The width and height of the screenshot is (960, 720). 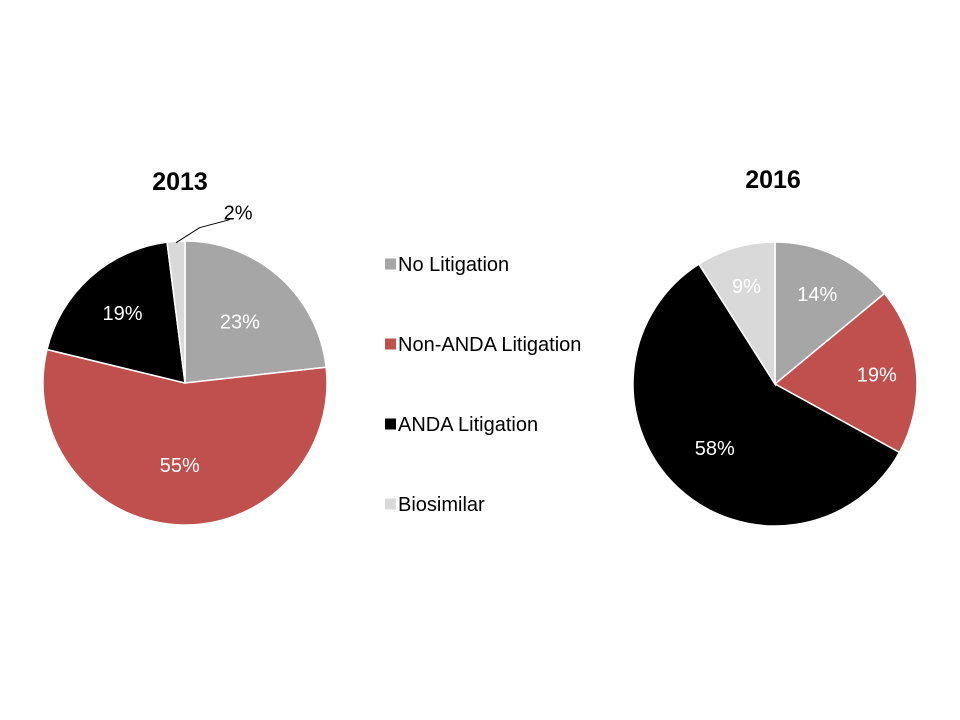 What do you see at coordinates (390, 424) in the screenshot?
I see `legend-swatch-anda-litigation` at bounding box center [390, 424].